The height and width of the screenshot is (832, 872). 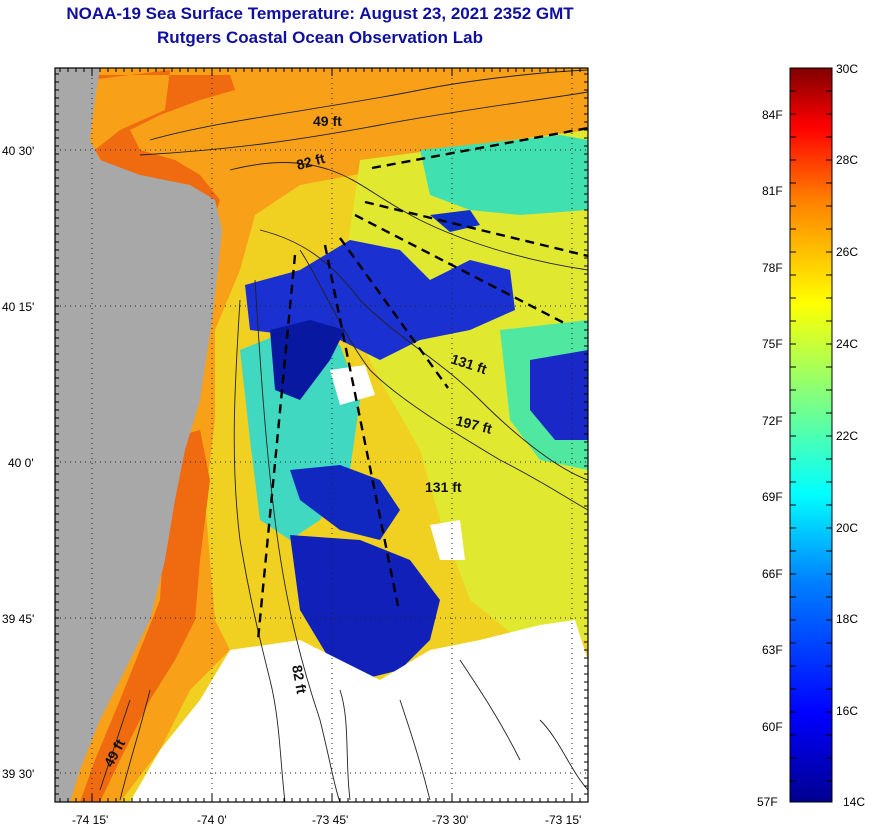 I want to click on contour-label: 49 ft, so click(x=327, y=121).